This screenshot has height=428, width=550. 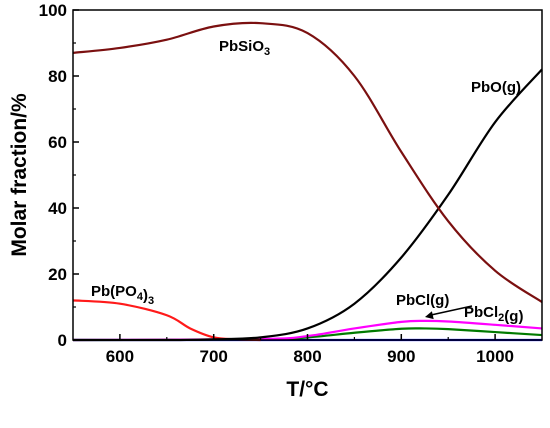 What do you see at coordinates (145, 295) in the screenshot?
I see `label-text: )` at bounding box center [145, 295].